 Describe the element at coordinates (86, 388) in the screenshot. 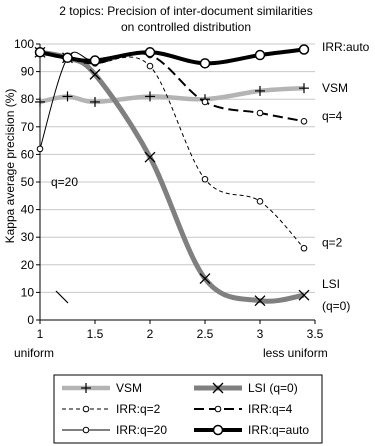

I see `legend-marker-vsm` at that location.